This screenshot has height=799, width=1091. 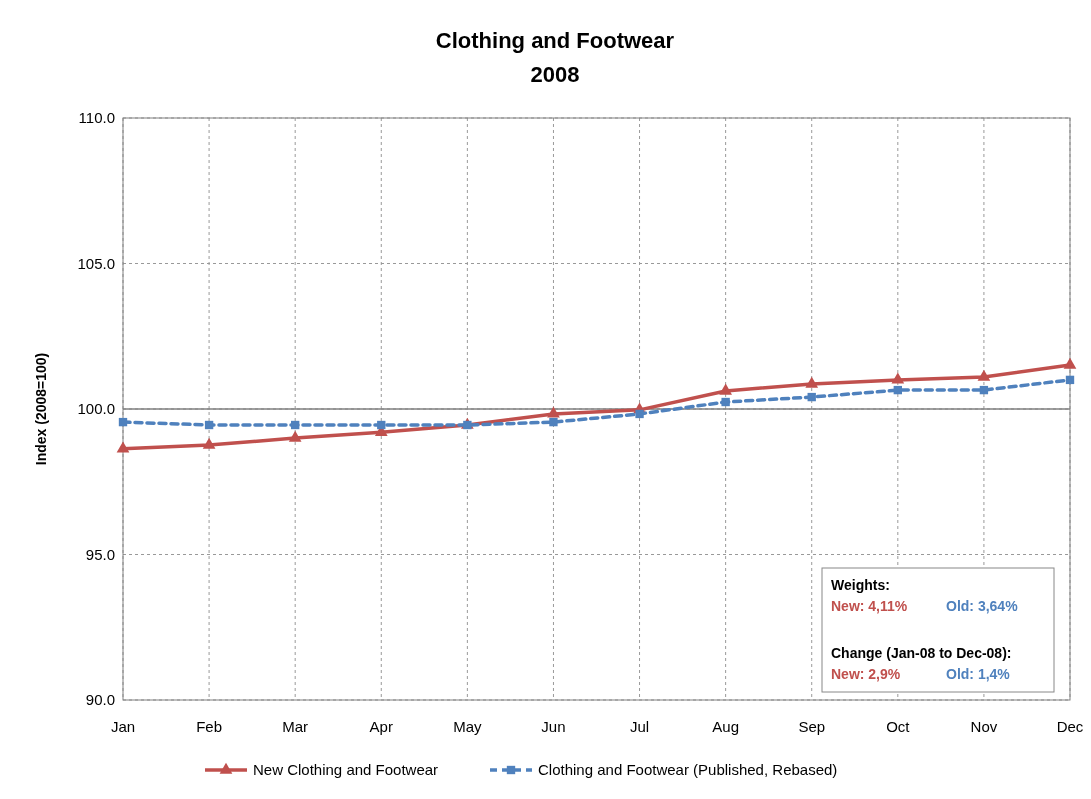 What do you see at coordinates (688, 769) in the screenshot?
I see `legend-label: Clothing and Footwear (Published, Rebased)` at bounding box center [688, 769].